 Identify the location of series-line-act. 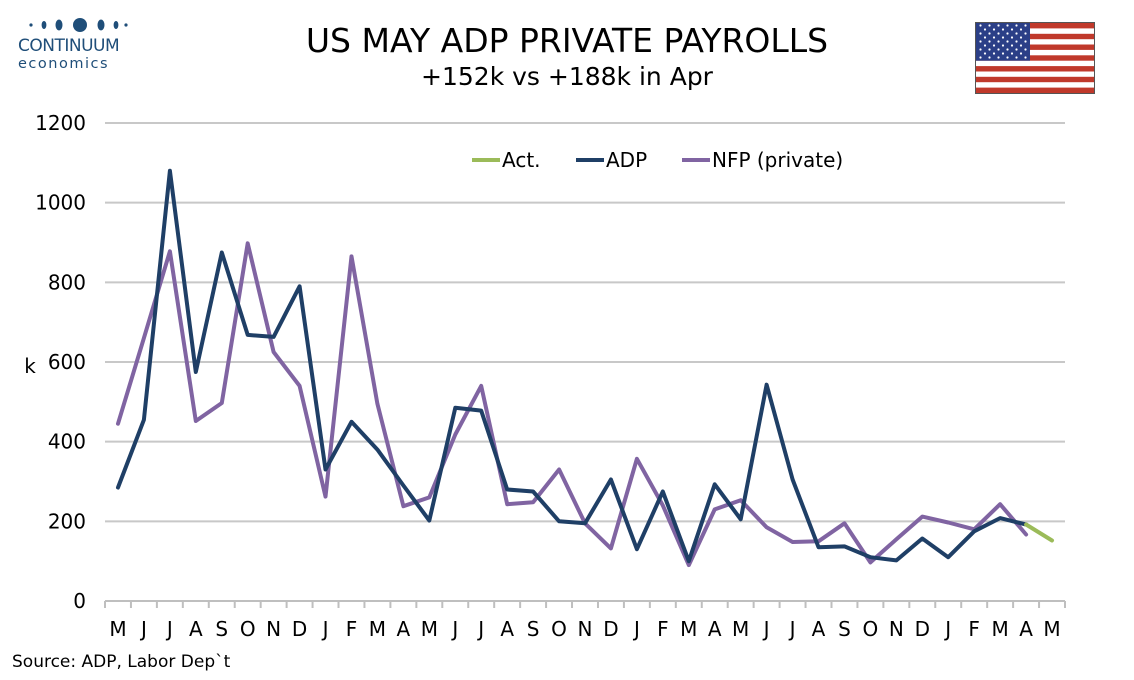
(1039, 532).